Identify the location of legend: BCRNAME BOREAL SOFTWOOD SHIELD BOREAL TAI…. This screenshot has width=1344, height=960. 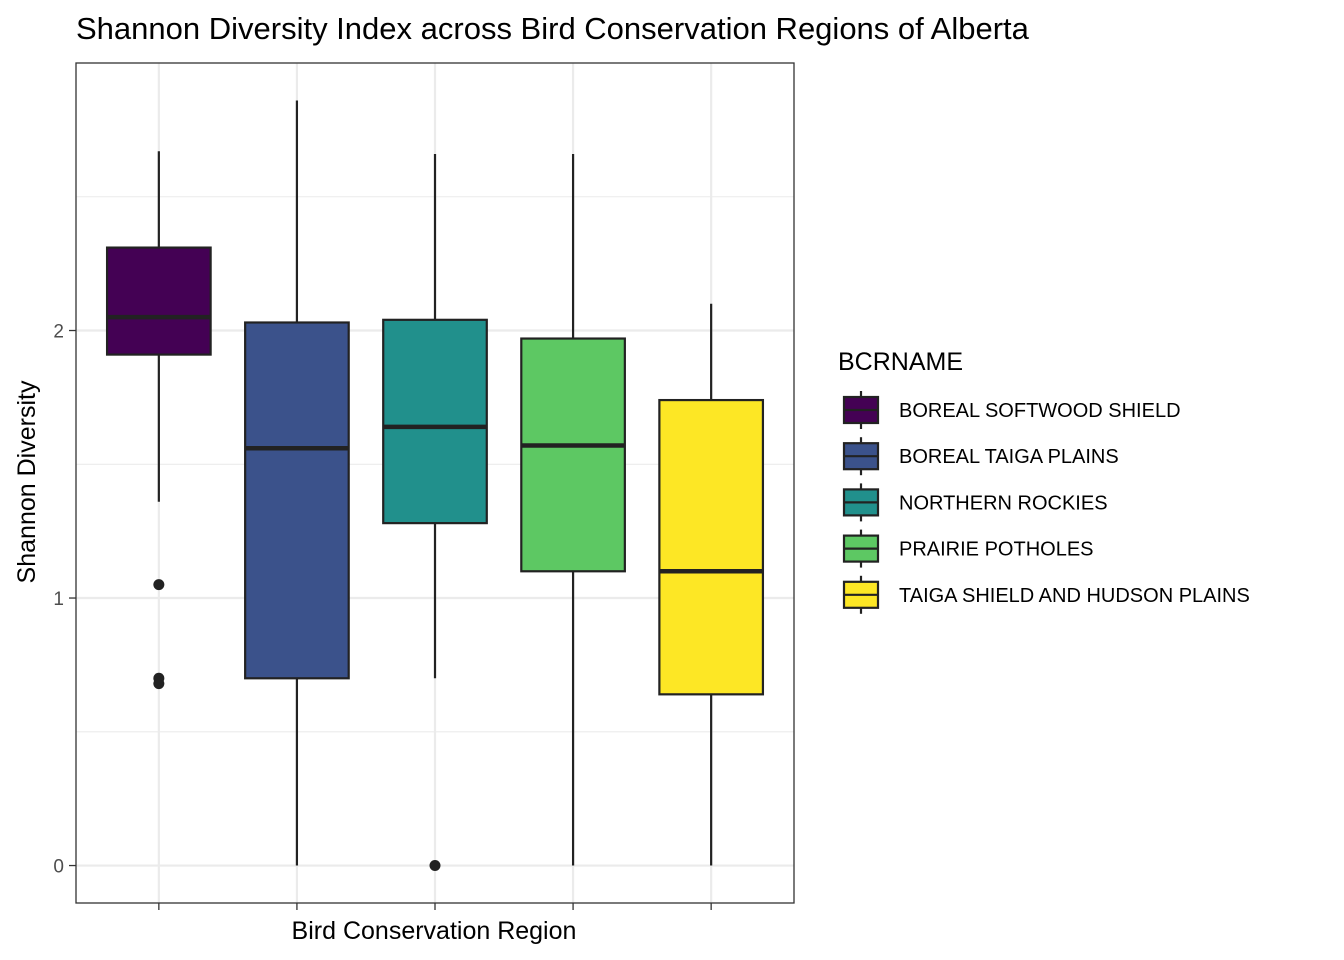
(1044, 481).